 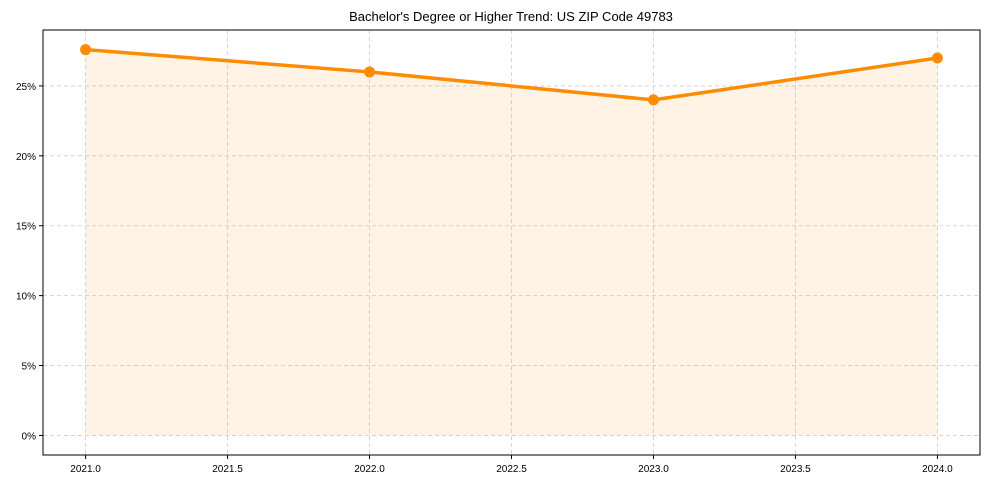 I want to click on y-tick-label: 20%, so click(x=26, y=157).